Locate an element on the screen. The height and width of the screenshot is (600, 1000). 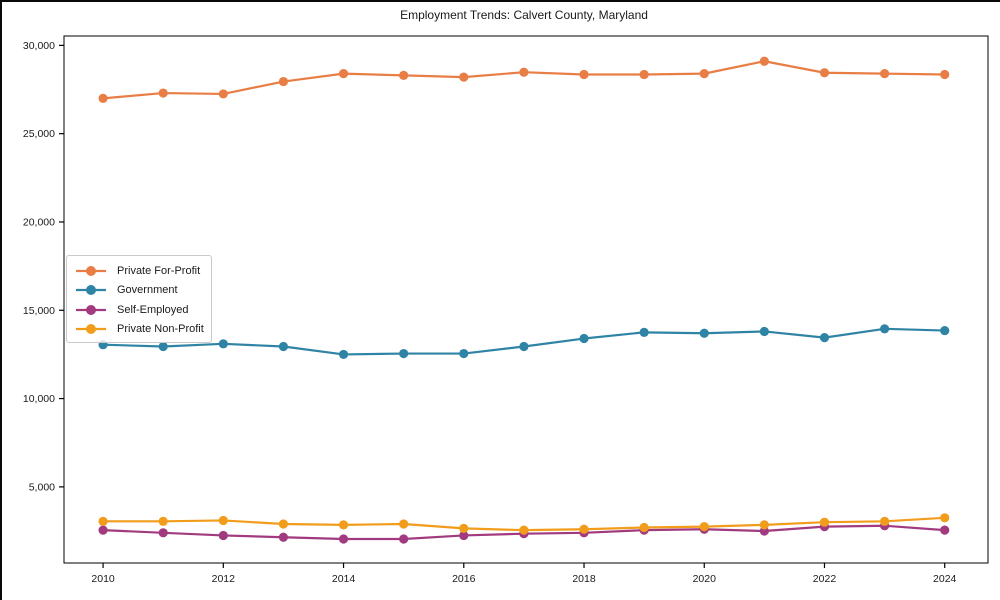
x-tick-label: 2012 is located at coordinates (224, 579).